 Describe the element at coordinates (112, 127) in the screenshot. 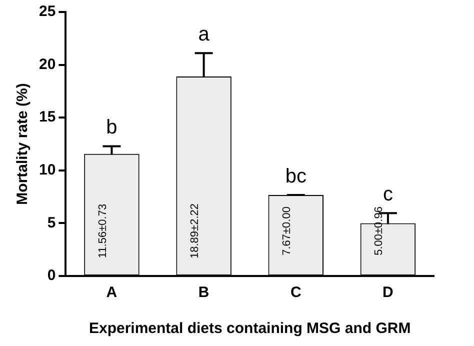

I see `annotation: b` at that location.